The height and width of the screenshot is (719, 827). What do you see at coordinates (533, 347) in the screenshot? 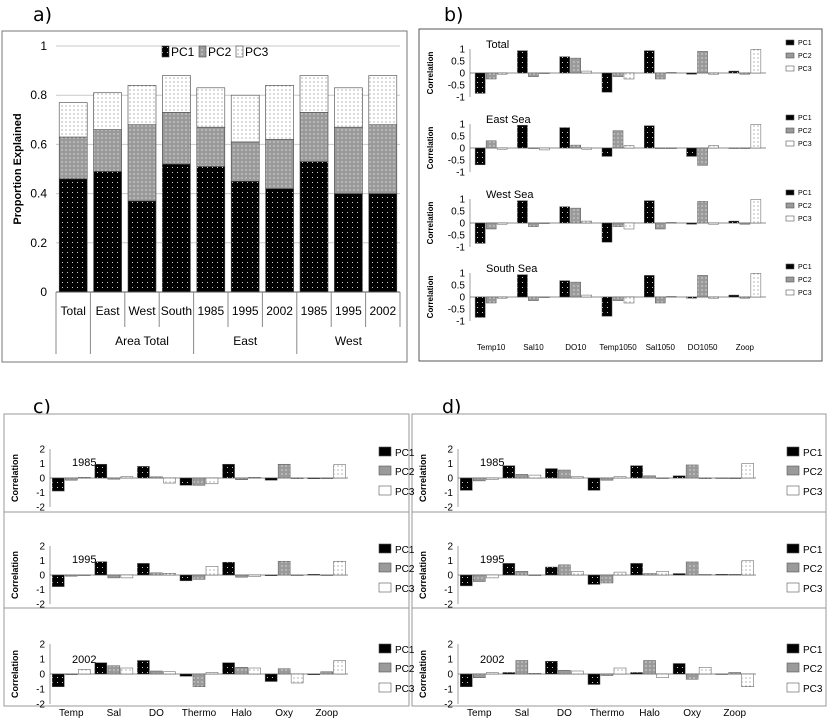
I see `panel-b-xtick-label: Sal10` at bounding box center [533, 347].